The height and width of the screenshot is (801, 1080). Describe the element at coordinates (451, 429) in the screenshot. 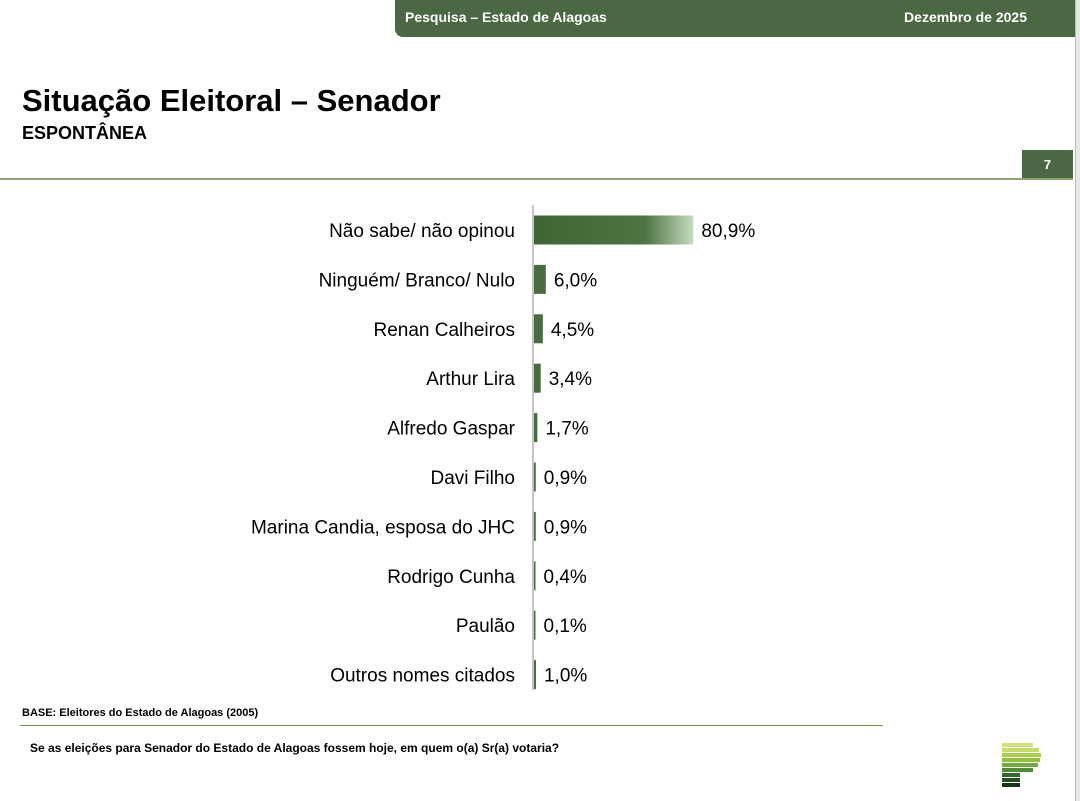

I see `category-label: Alfredo Gaspar` at that location.